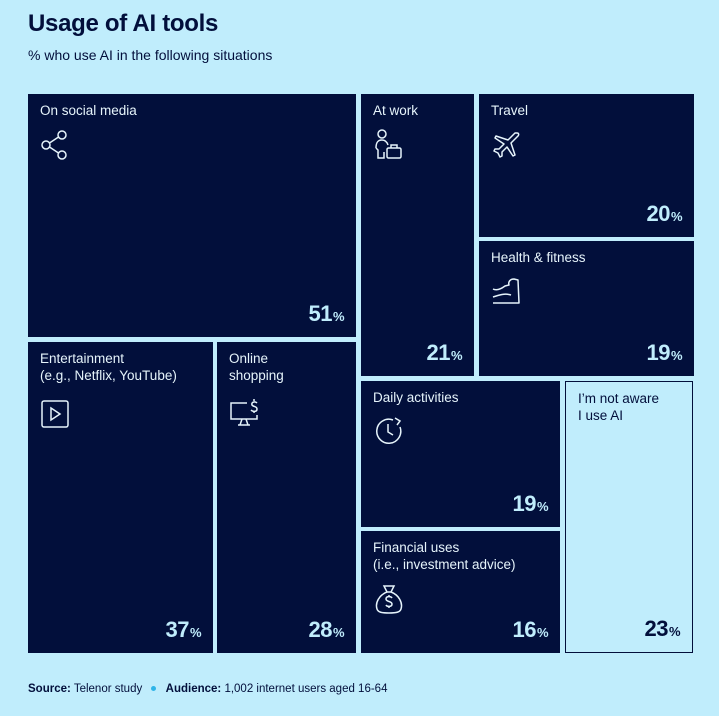 The image size is (719, 716). What do you see at coordinates (416, 397) in the screenshot?
I see `tile-label: Daily activities` at bounding box center [416, 397].